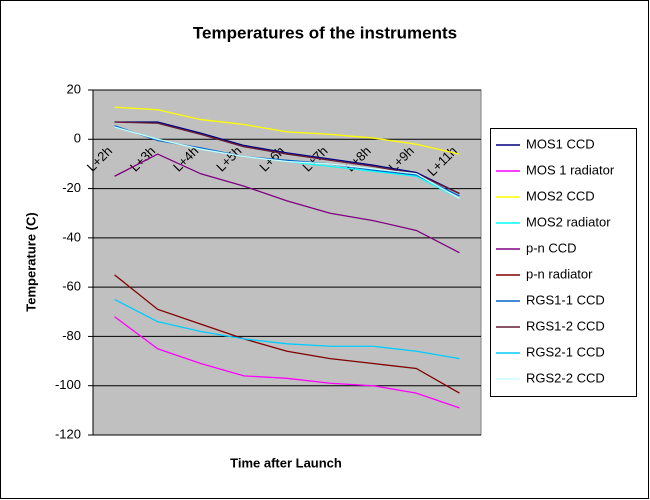  I want to click on legend-label: MOS2 radiator, so click(568, 221).